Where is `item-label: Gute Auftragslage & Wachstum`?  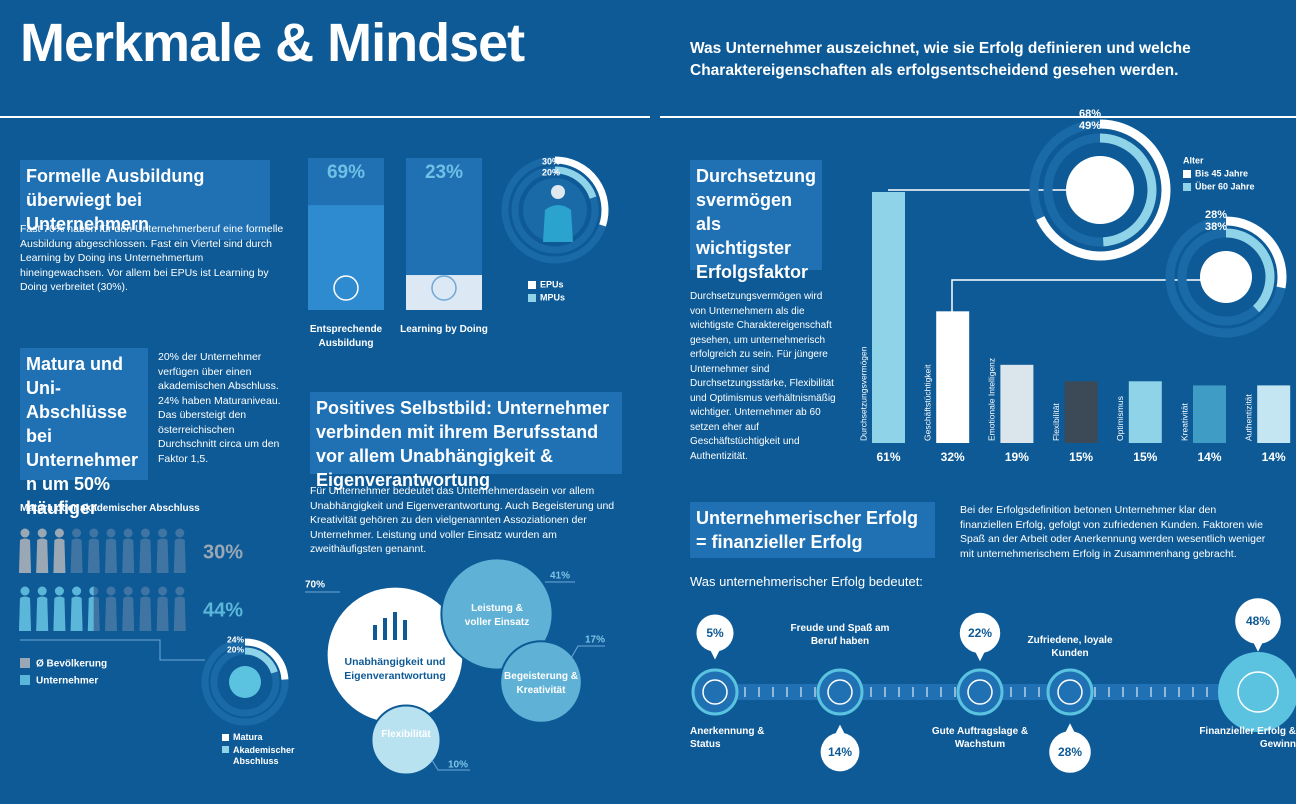
item-label: Gute Auftragslage & Wachstum is located at coordinates (980, 738).